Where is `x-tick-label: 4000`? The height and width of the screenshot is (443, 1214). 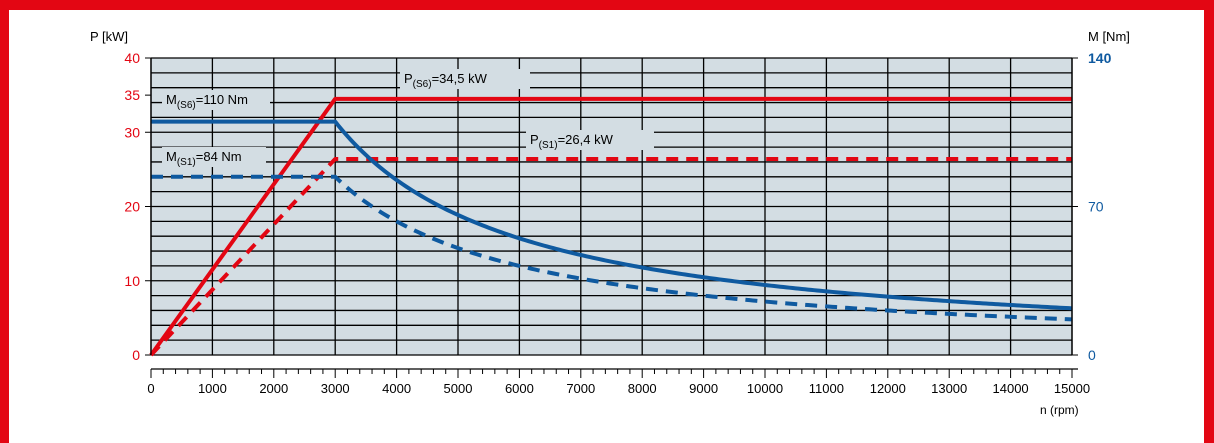 x-tick-label: 4000 is located at coordinates (396, 388).